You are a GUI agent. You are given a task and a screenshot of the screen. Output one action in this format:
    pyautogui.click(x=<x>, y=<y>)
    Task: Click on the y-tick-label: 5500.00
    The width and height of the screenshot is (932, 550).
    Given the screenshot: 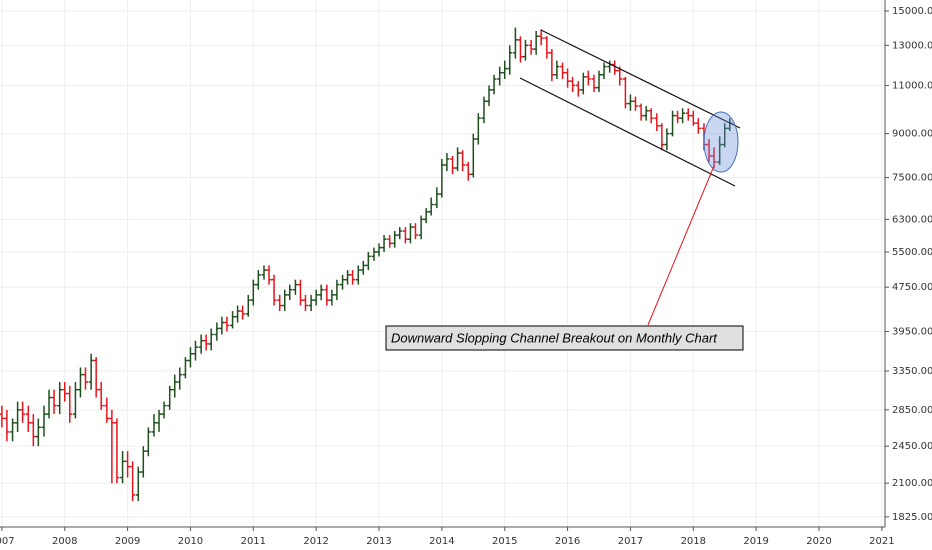 What is the action you would take?
    pyautogui.click(x=912, y=252)
    